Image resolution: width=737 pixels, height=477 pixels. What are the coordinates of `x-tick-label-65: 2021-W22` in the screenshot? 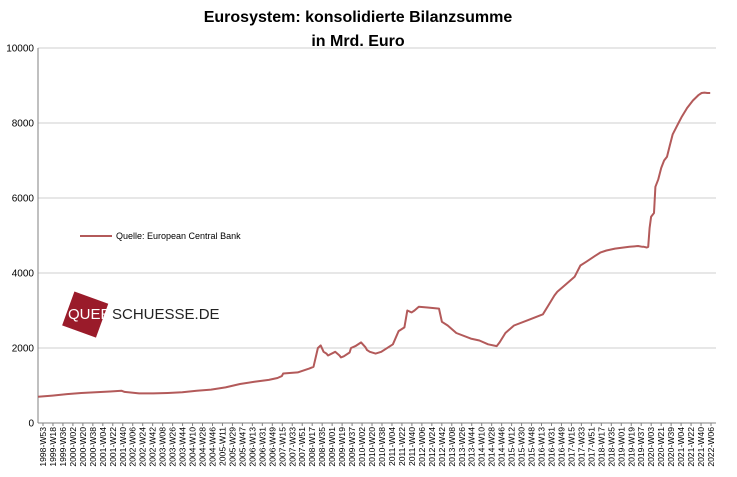 It's located at (691, 447).